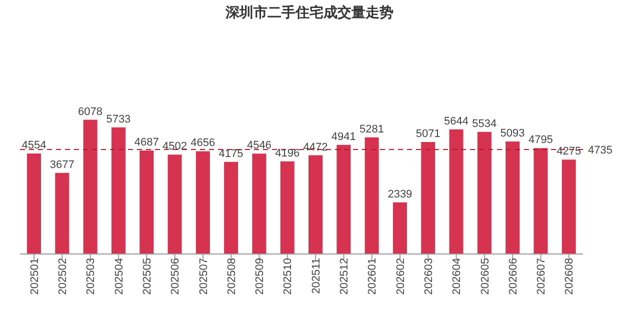 This screenshot has height=316, width=619. I want to click on data-label: 5093, so click(512, 134).